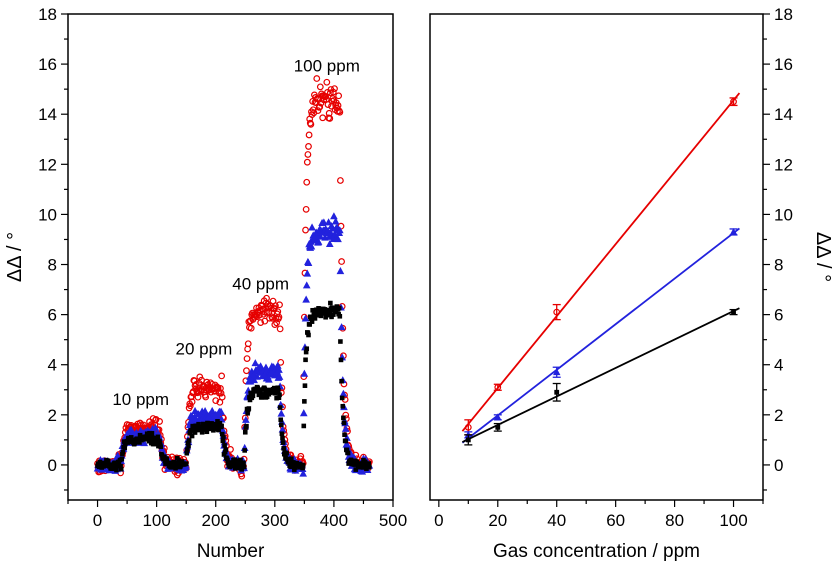  Describe the element at coordinates (556, 520) in the screenshot. I see `x-tick-label: 40` at that location.